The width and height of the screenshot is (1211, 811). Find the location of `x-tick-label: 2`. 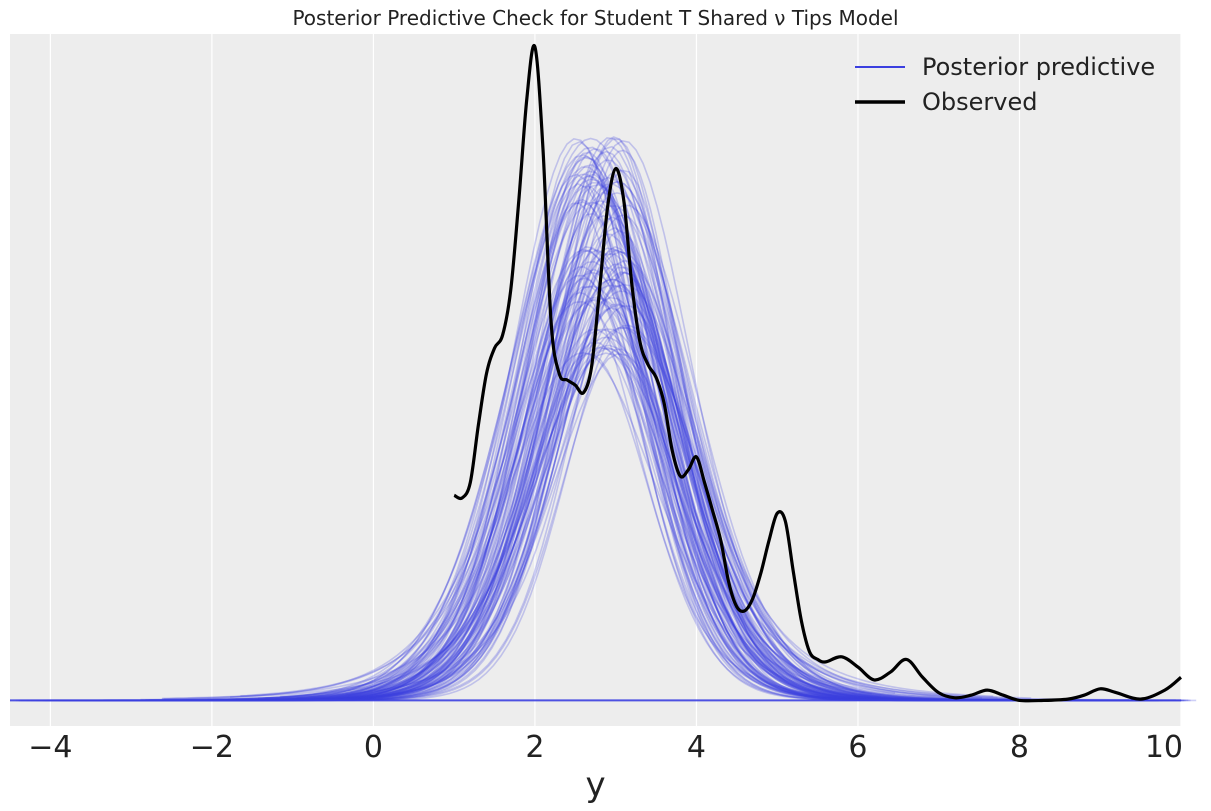

x-tick-label: 2 is located at coordinates (534, 747).